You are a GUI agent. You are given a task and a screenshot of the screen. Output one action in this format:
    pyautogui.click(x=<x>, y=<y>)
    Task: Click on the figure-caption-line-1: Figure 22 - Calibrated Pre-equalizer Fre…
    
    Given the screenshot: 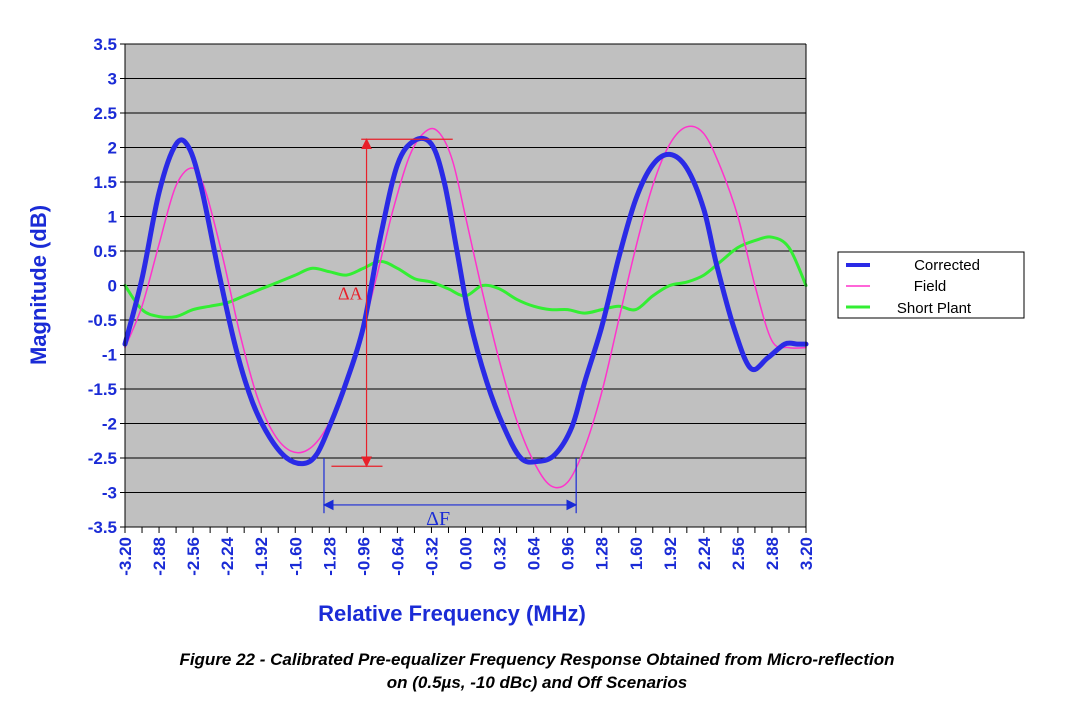 What is the action you would take?
    pyautogui.click(x=537, y=659)
    